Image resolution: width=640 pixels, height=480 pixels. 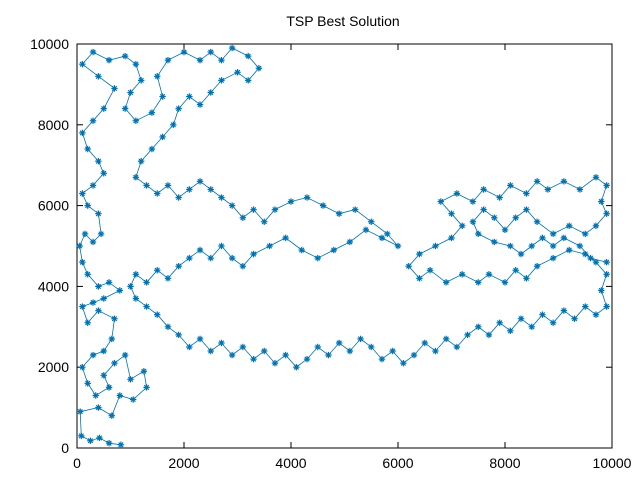 I want to click on x-tick-label: 6000, so click(x=397, y=463).